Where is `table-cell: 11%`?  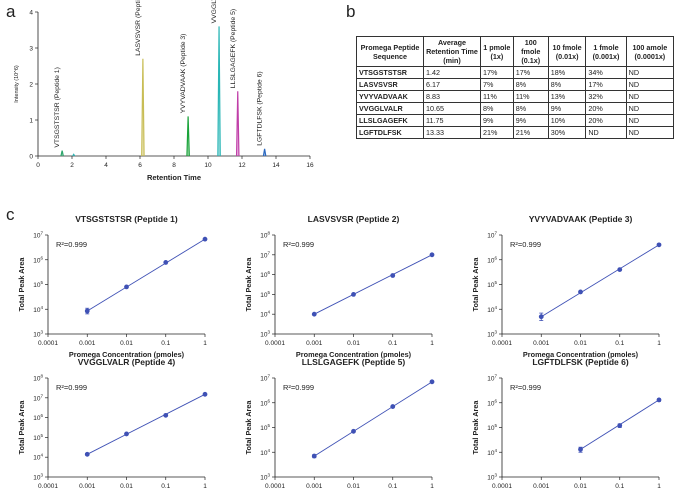
table-cell: 11% is located at coordinates (530, 96).